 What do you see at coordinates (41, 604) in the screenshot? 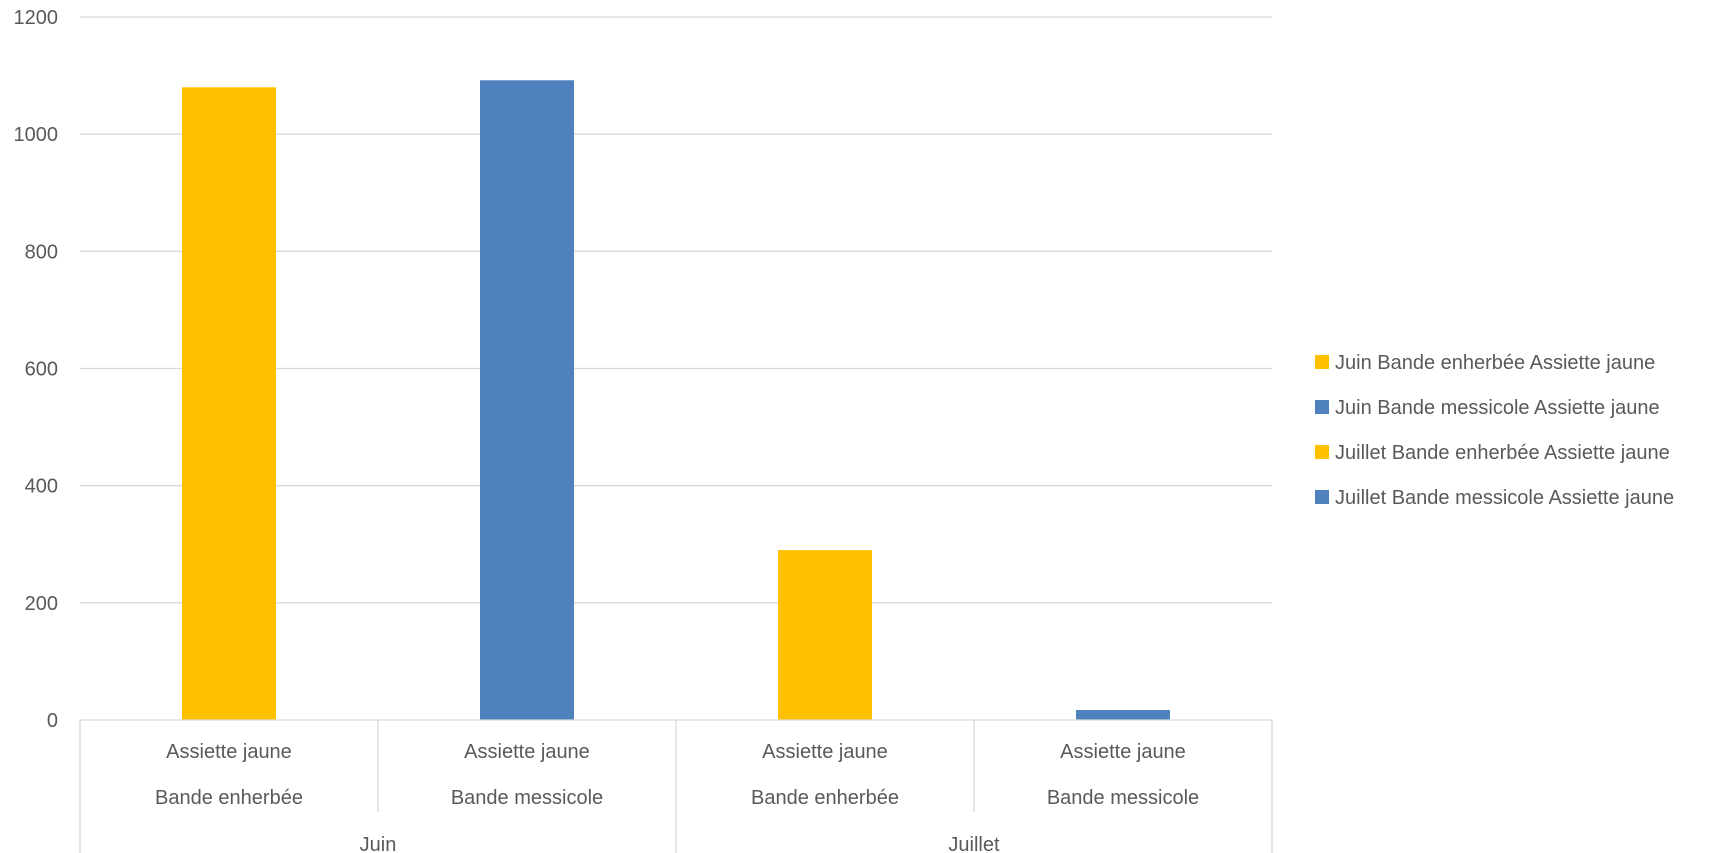
I see `y-tick-label: 200` at bounding box center [41, 604].